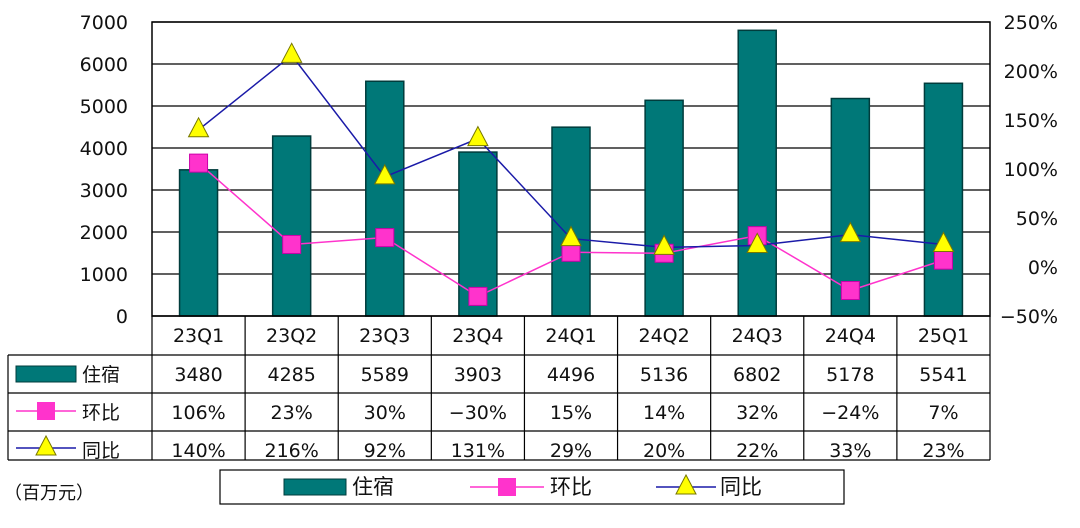  What do you see at coordinates (198, 336) in the screenshot?
I see `category-label: 23Q1` at bounding box center [198, 336].